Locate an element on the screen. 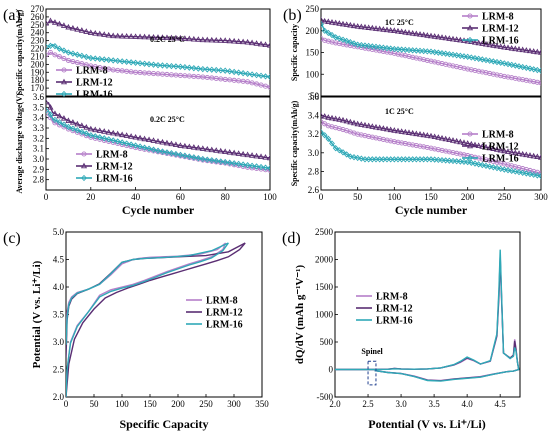 The image size is (550, 435). legend-label-LRM-12: LRM-12 is located at coordinates (500, 29).